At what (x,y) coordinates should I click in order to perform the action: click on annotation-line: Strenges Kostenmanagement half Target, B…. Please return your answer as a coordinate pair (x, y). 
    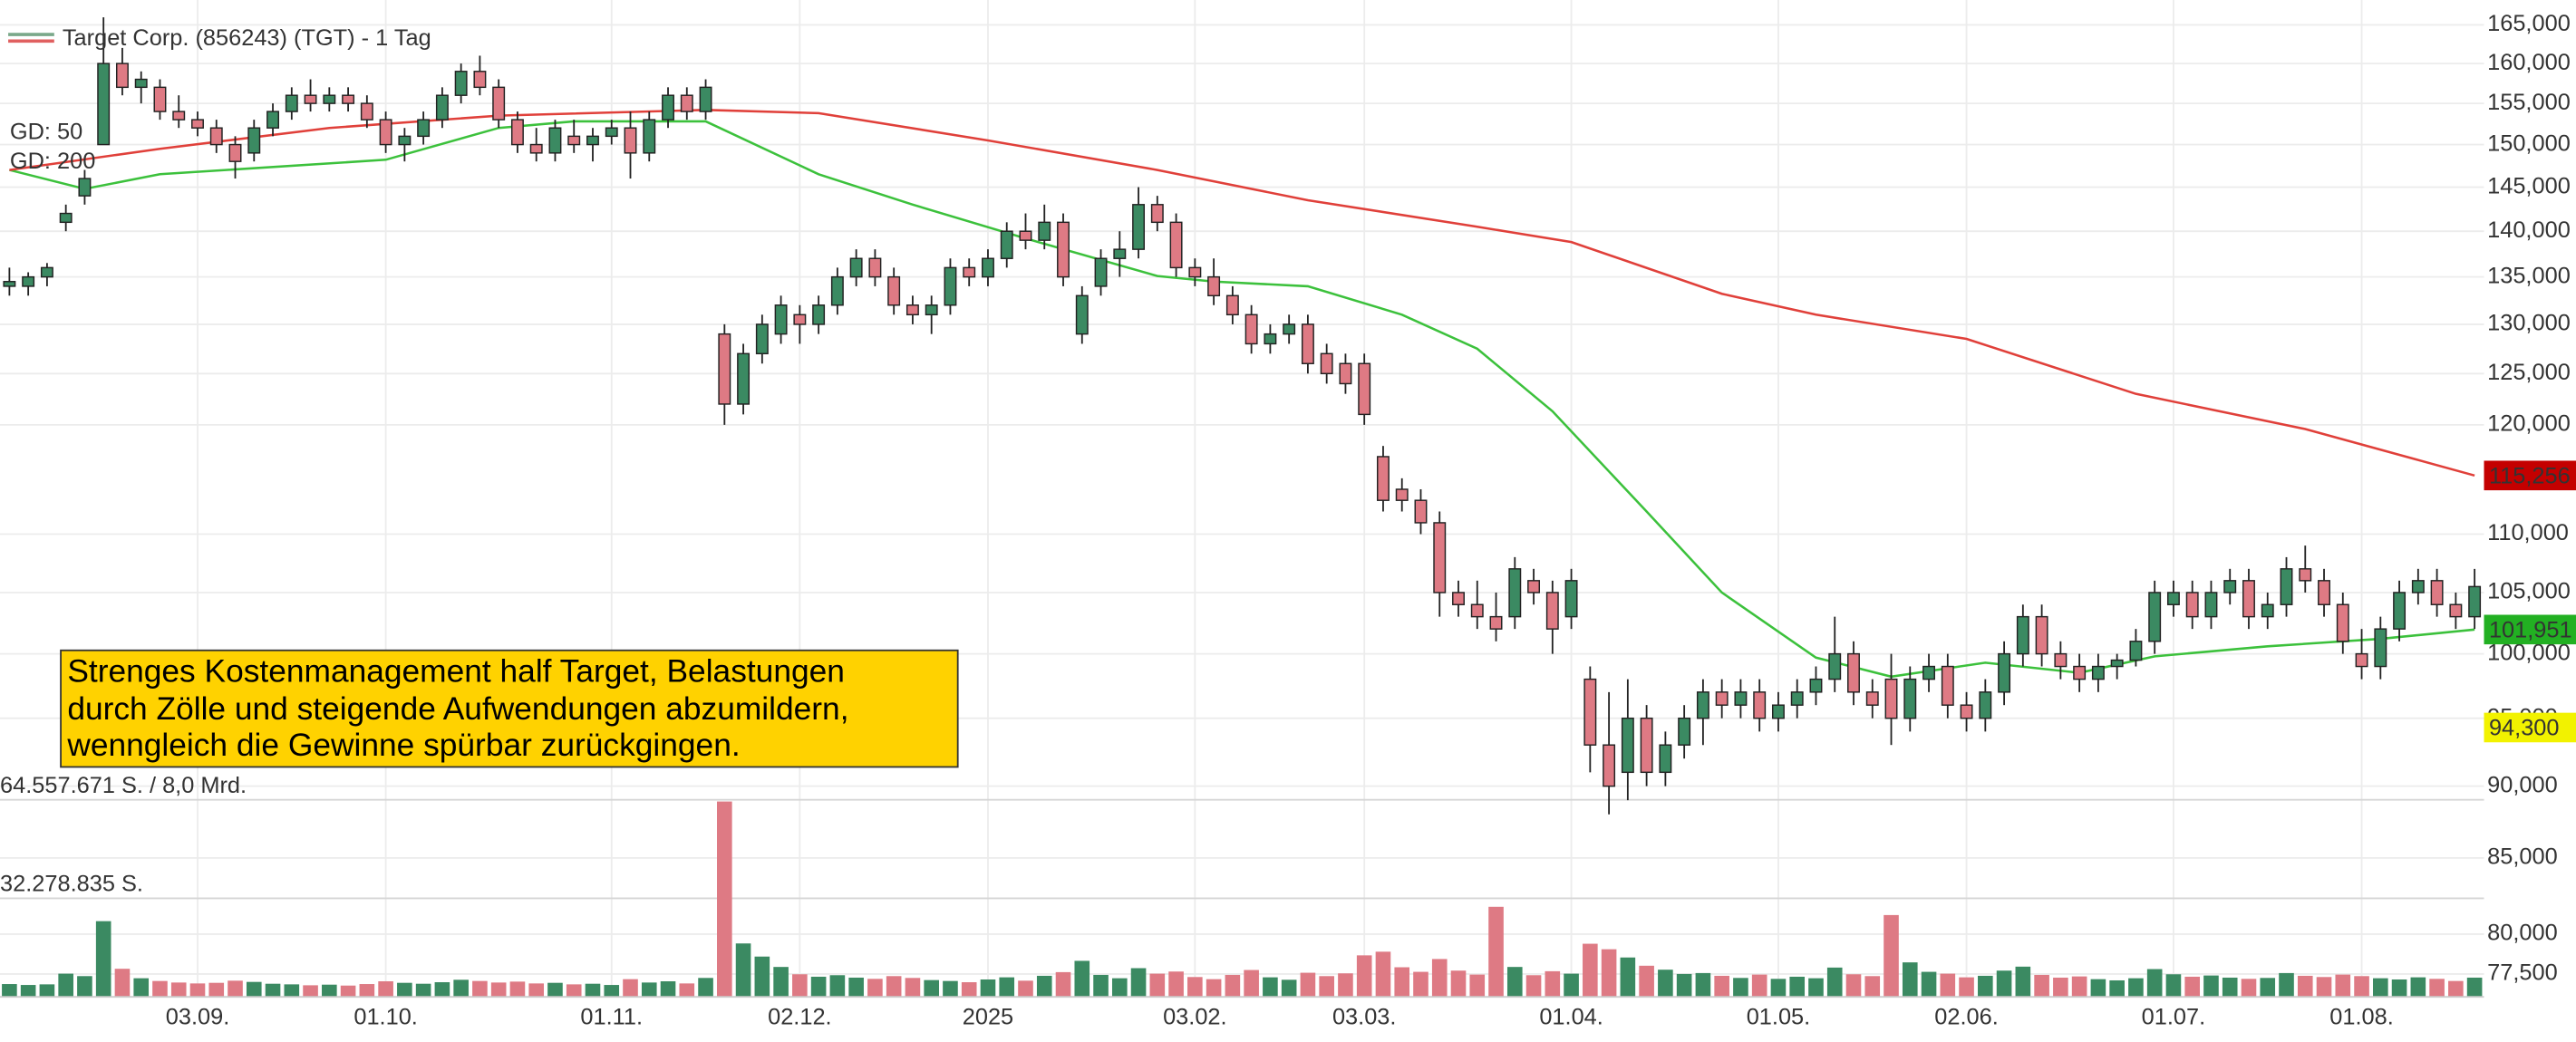
    Looking at the image, I should click on (456, 671).